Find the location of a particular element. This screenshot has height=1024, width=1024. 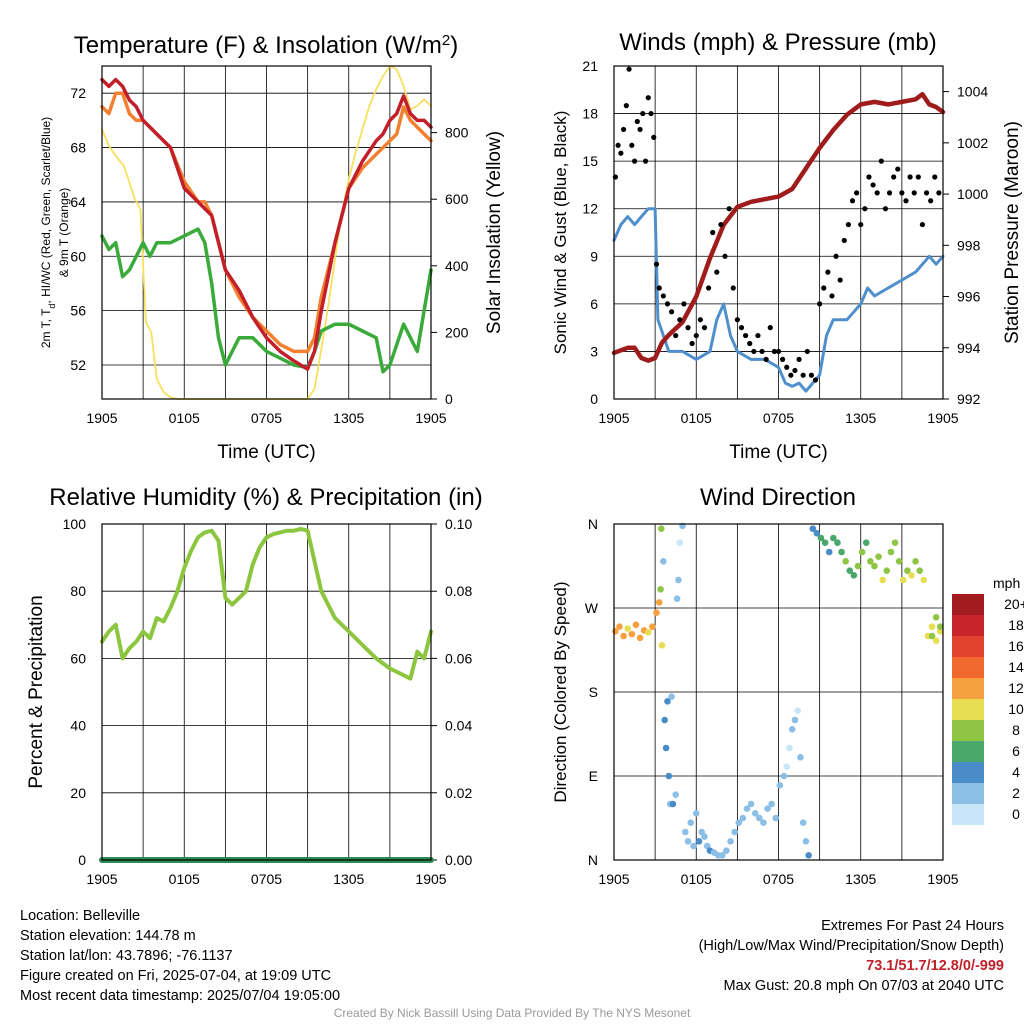

winds-y-tick-label: 0 is located at coordinates (594, 399).